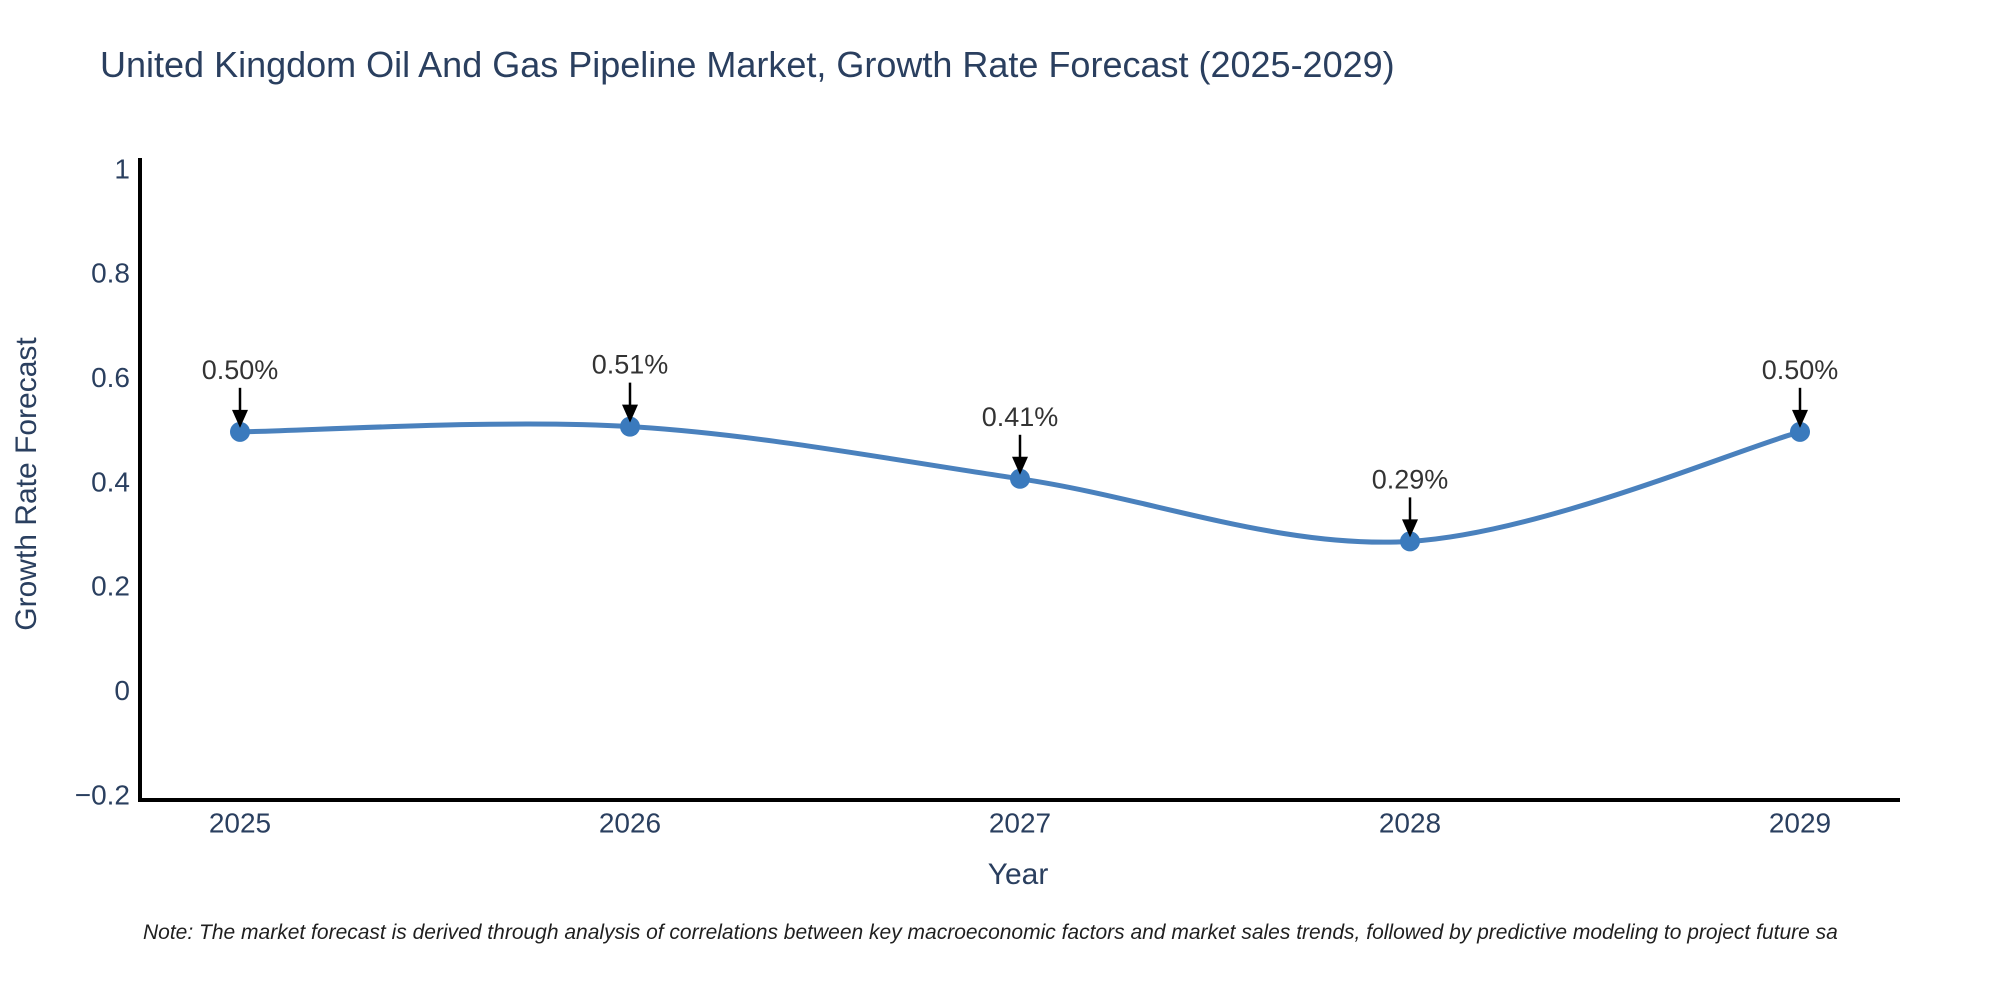  Describe the element at coordinates (240, 418) in the screenshot. I see `annotation-arrowhead-2025` at that location.